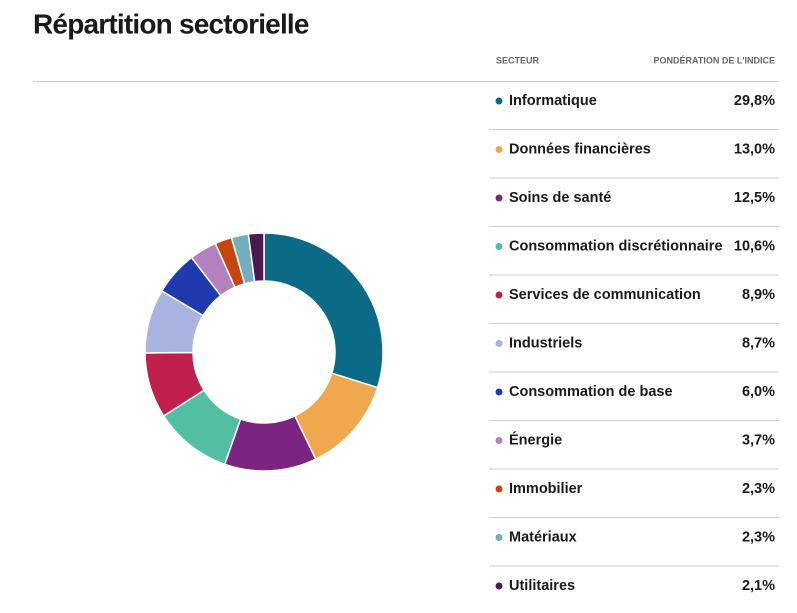 This screenshot has width=797, height=613. What do you see at coordinates (171, 23) in the screenshot?
I see `chart-title: Répartition sectorielle` at bounding box center [171, 23].